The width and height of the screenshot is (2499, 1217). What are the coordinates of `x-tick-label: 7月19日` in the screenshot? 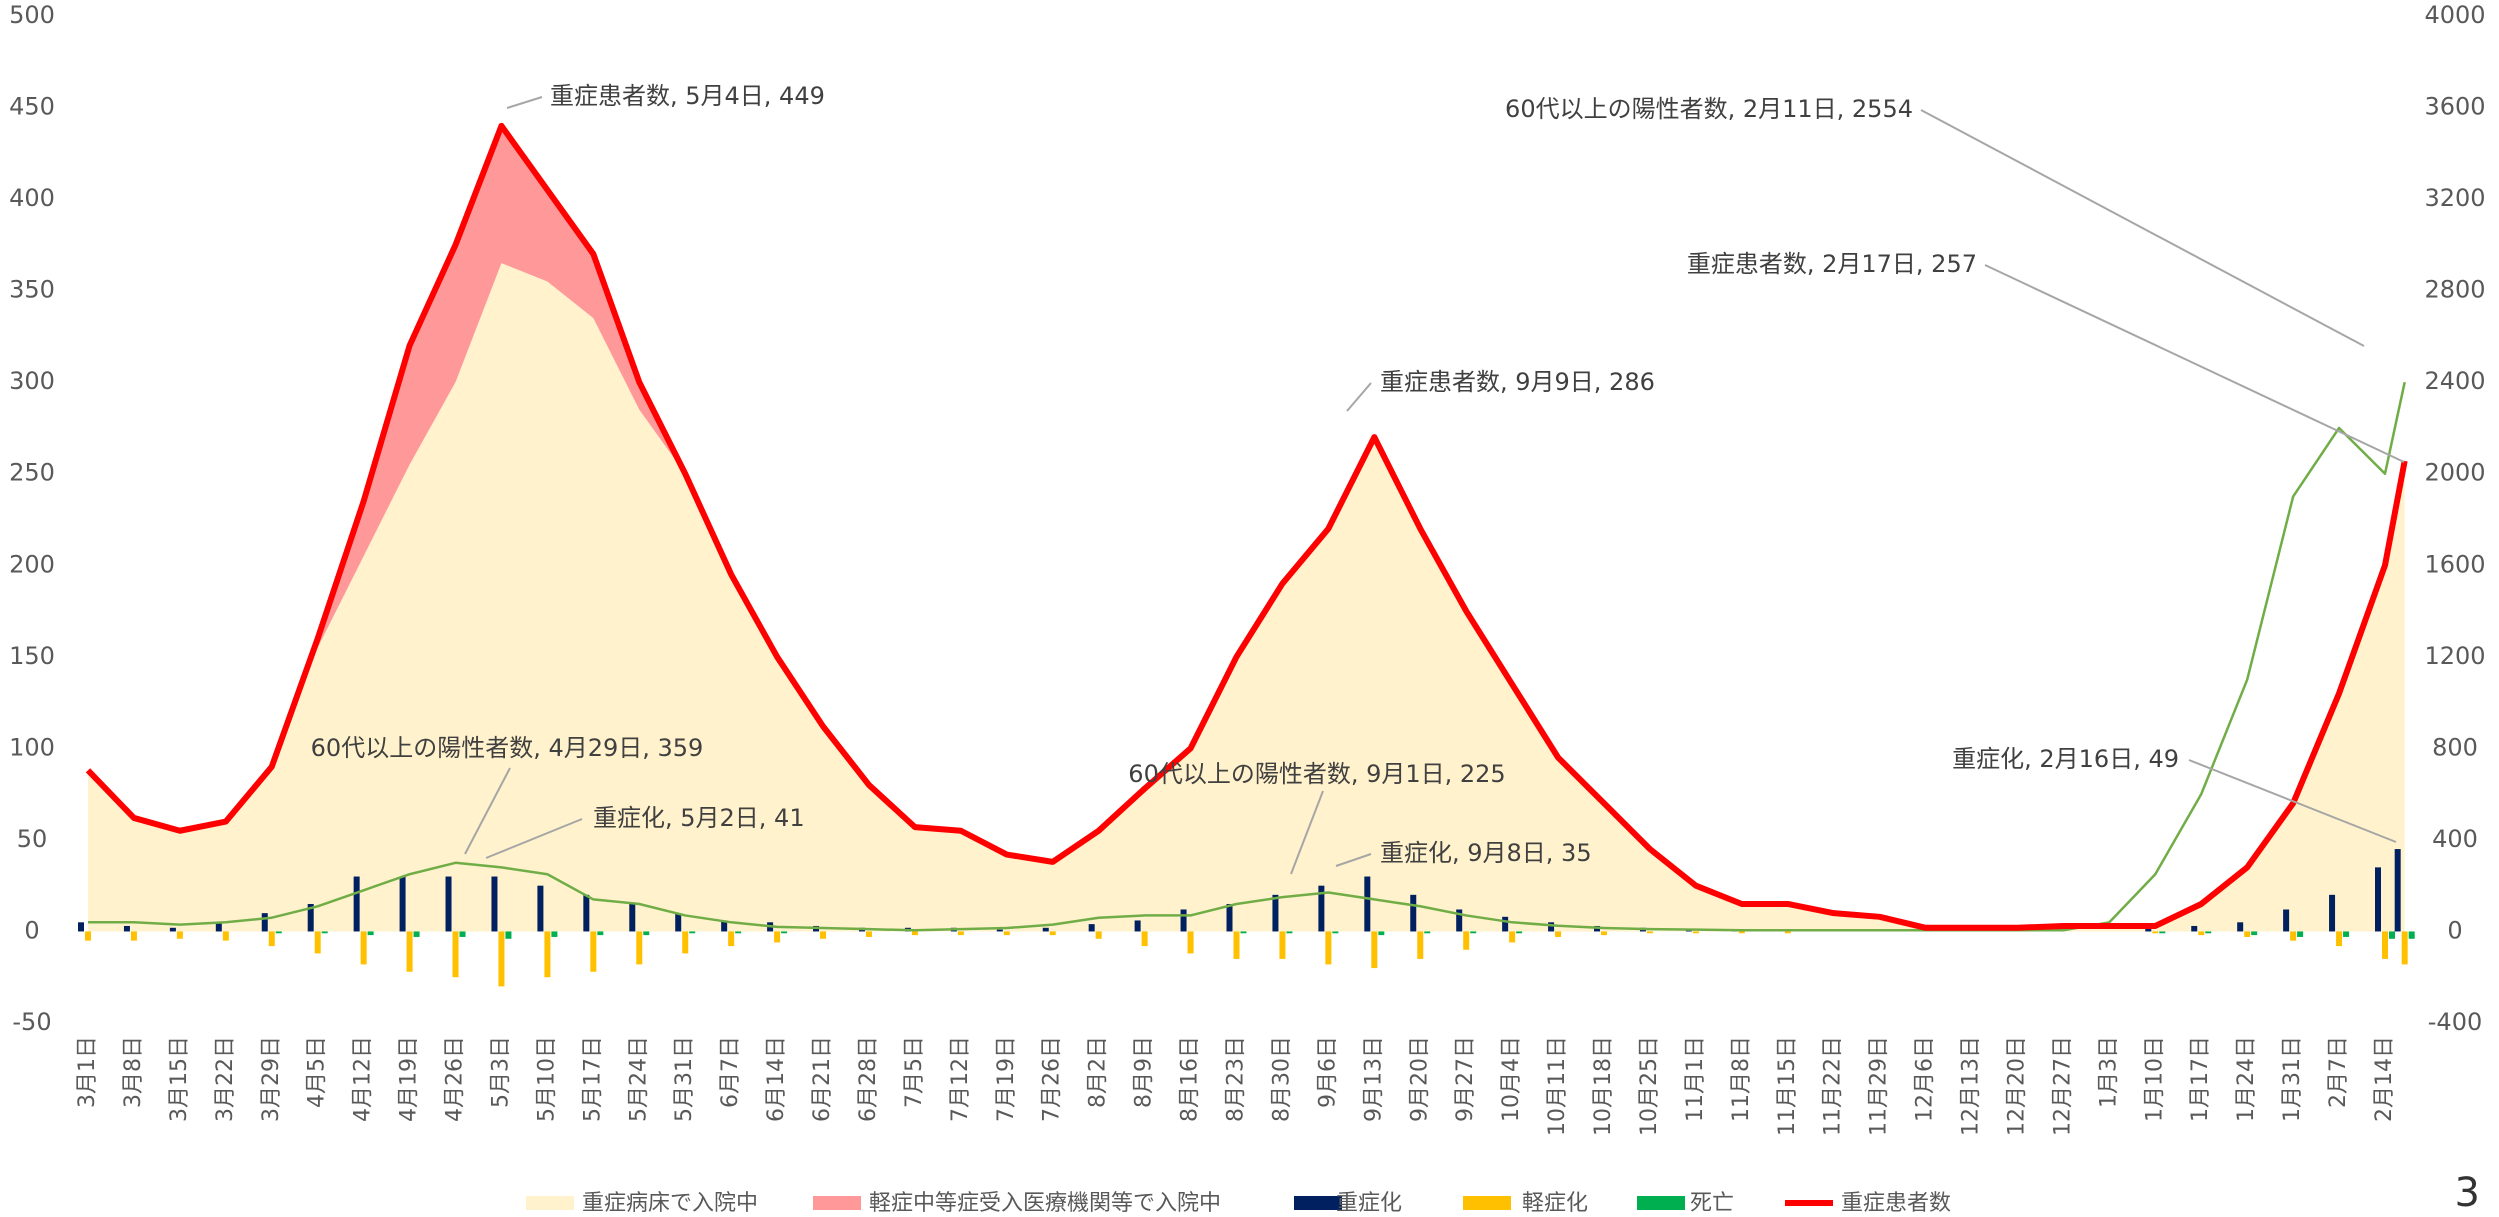 It's located at (1006, 1079).